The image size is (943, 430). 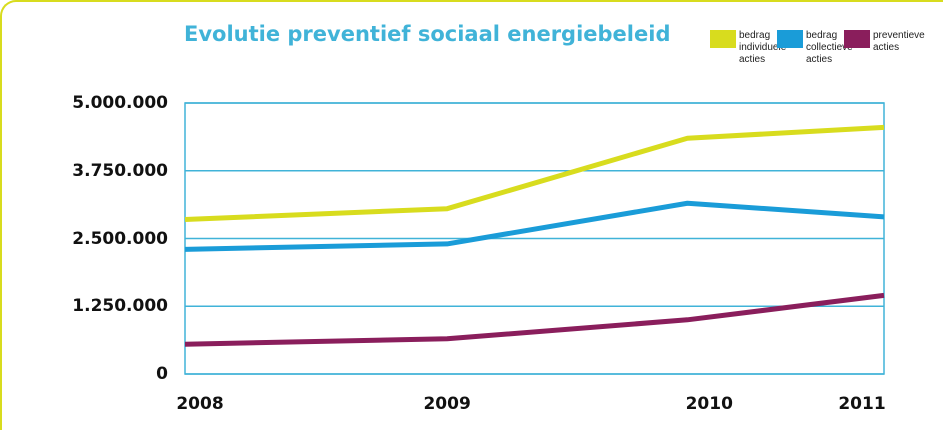 What do you see at coordinates (763, 47) in the screenshot?
I see `legend-label-individuele: bedrag individuele acties` at bounding box center [763, 47].